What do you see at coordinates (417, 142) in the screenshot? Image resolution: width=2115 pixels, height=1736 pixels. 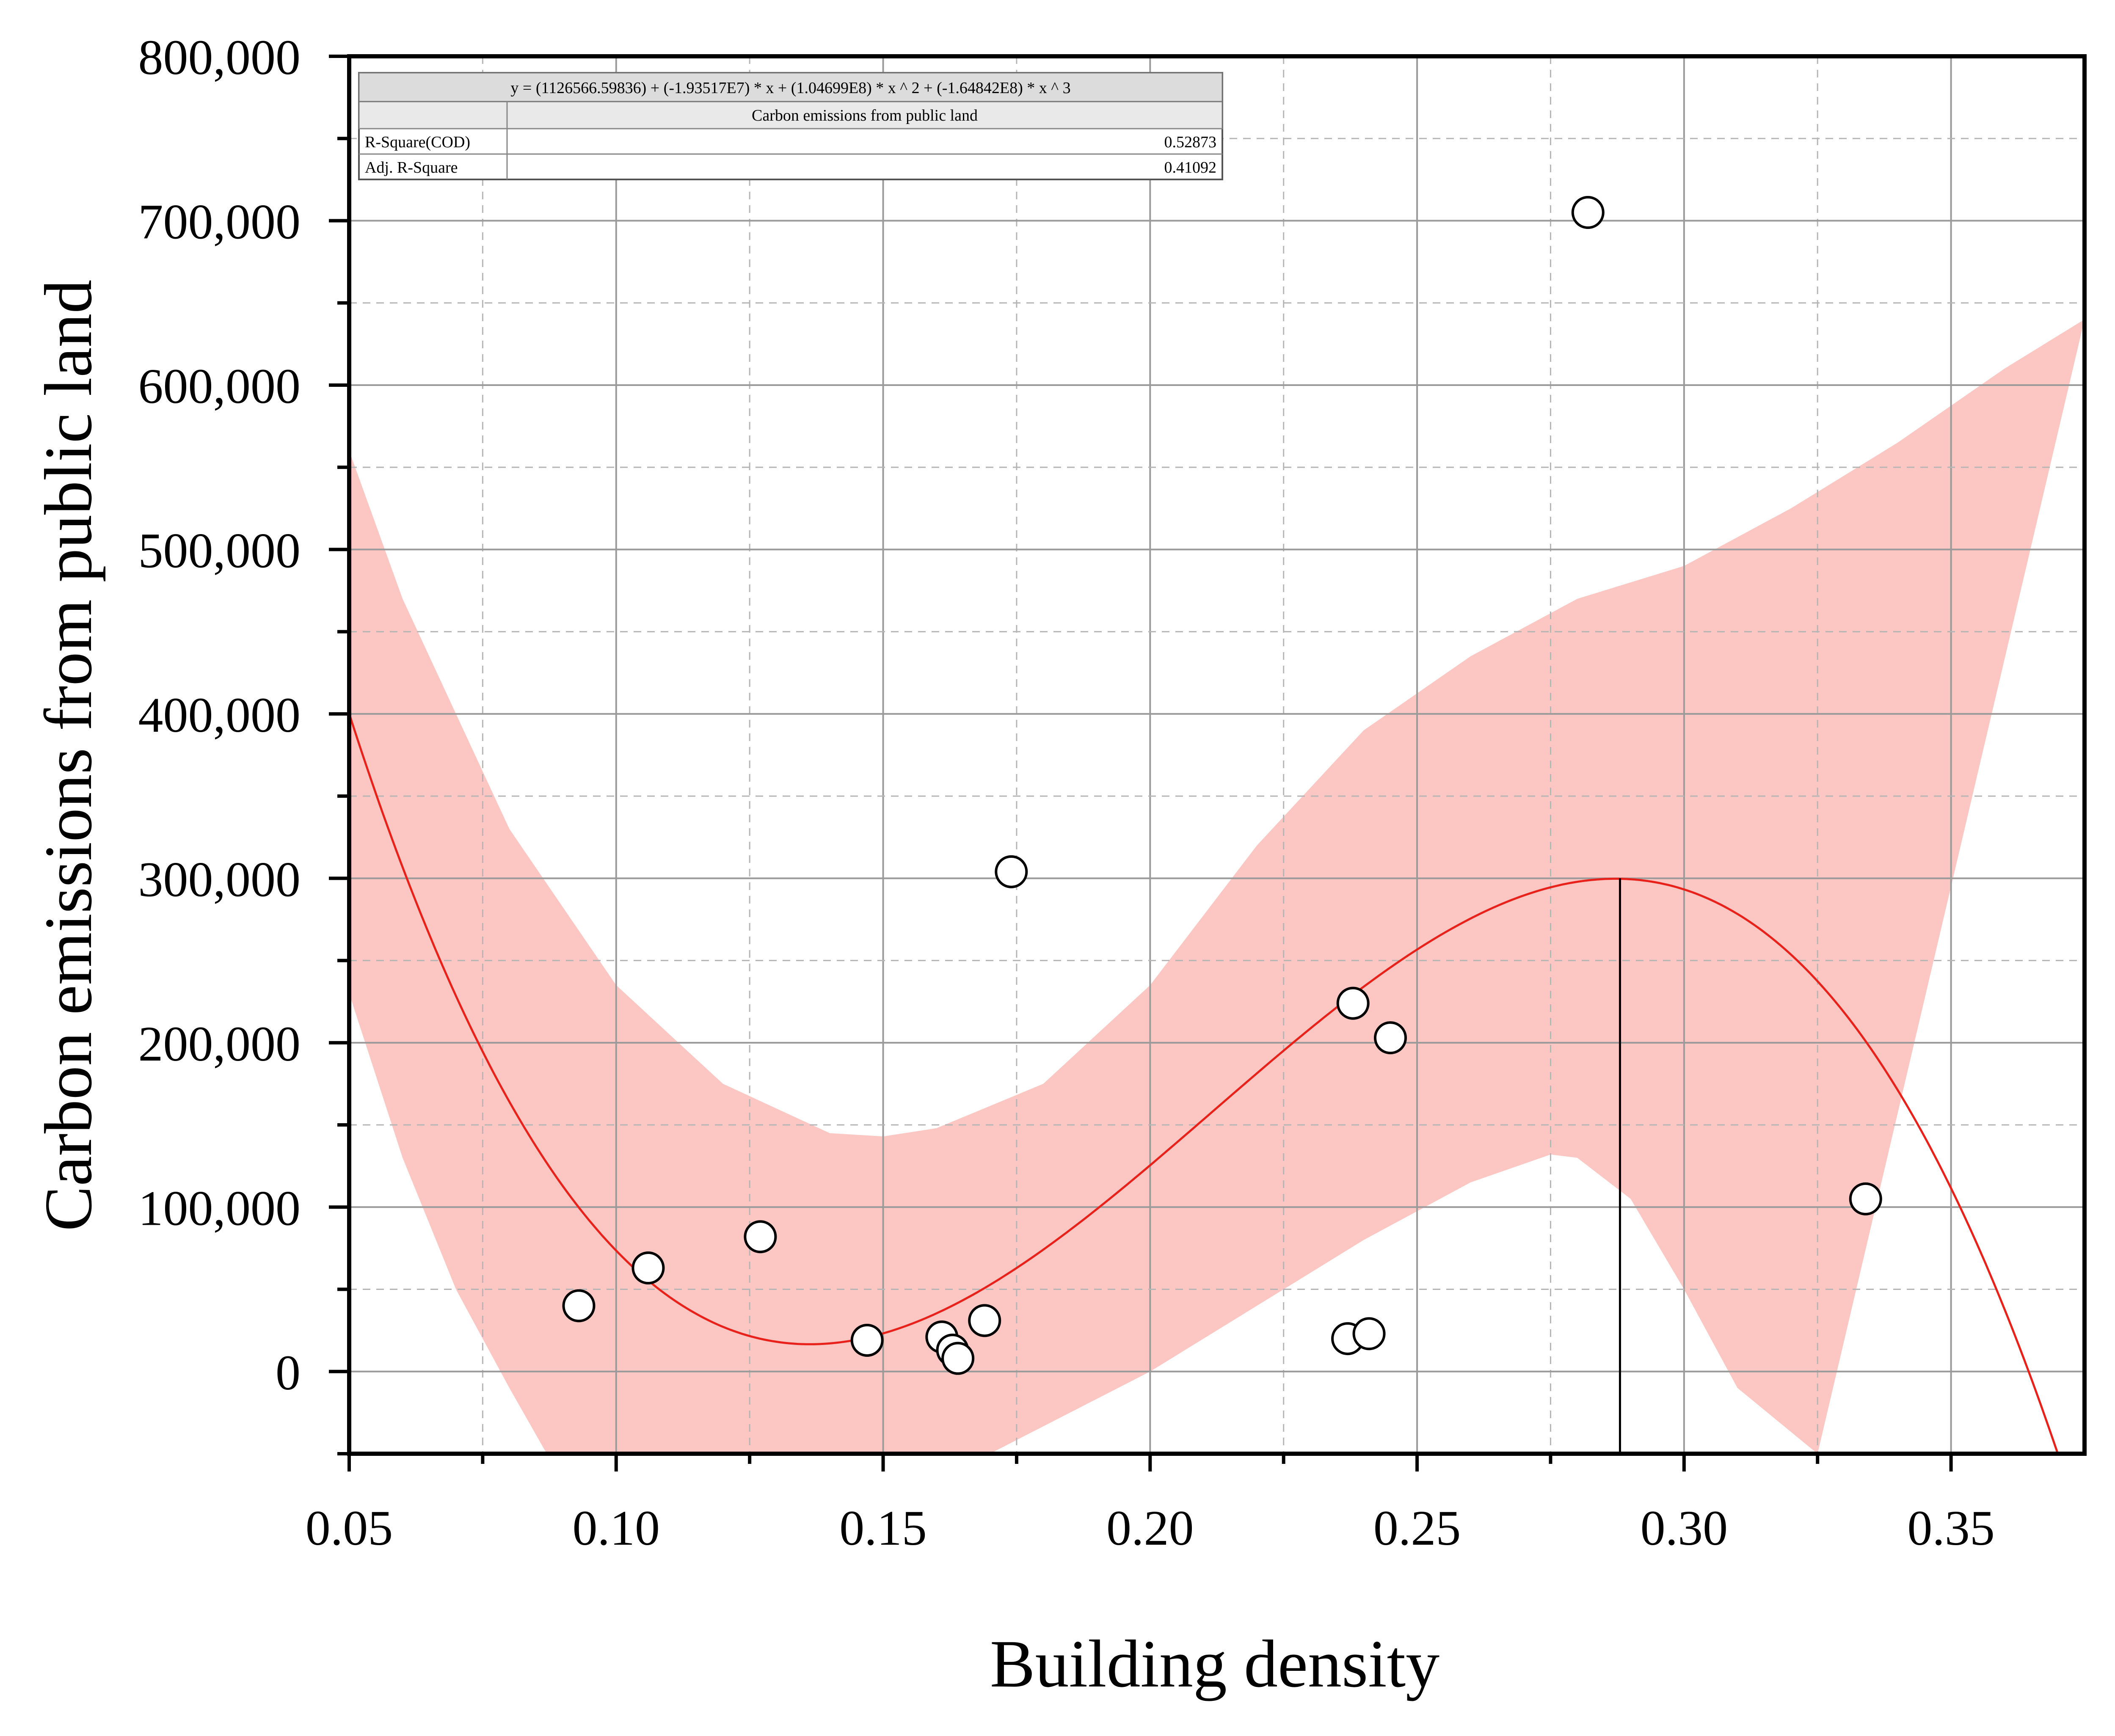 I see `stats-row-label: R-Square(COD)` at bounding box center [417, 142].